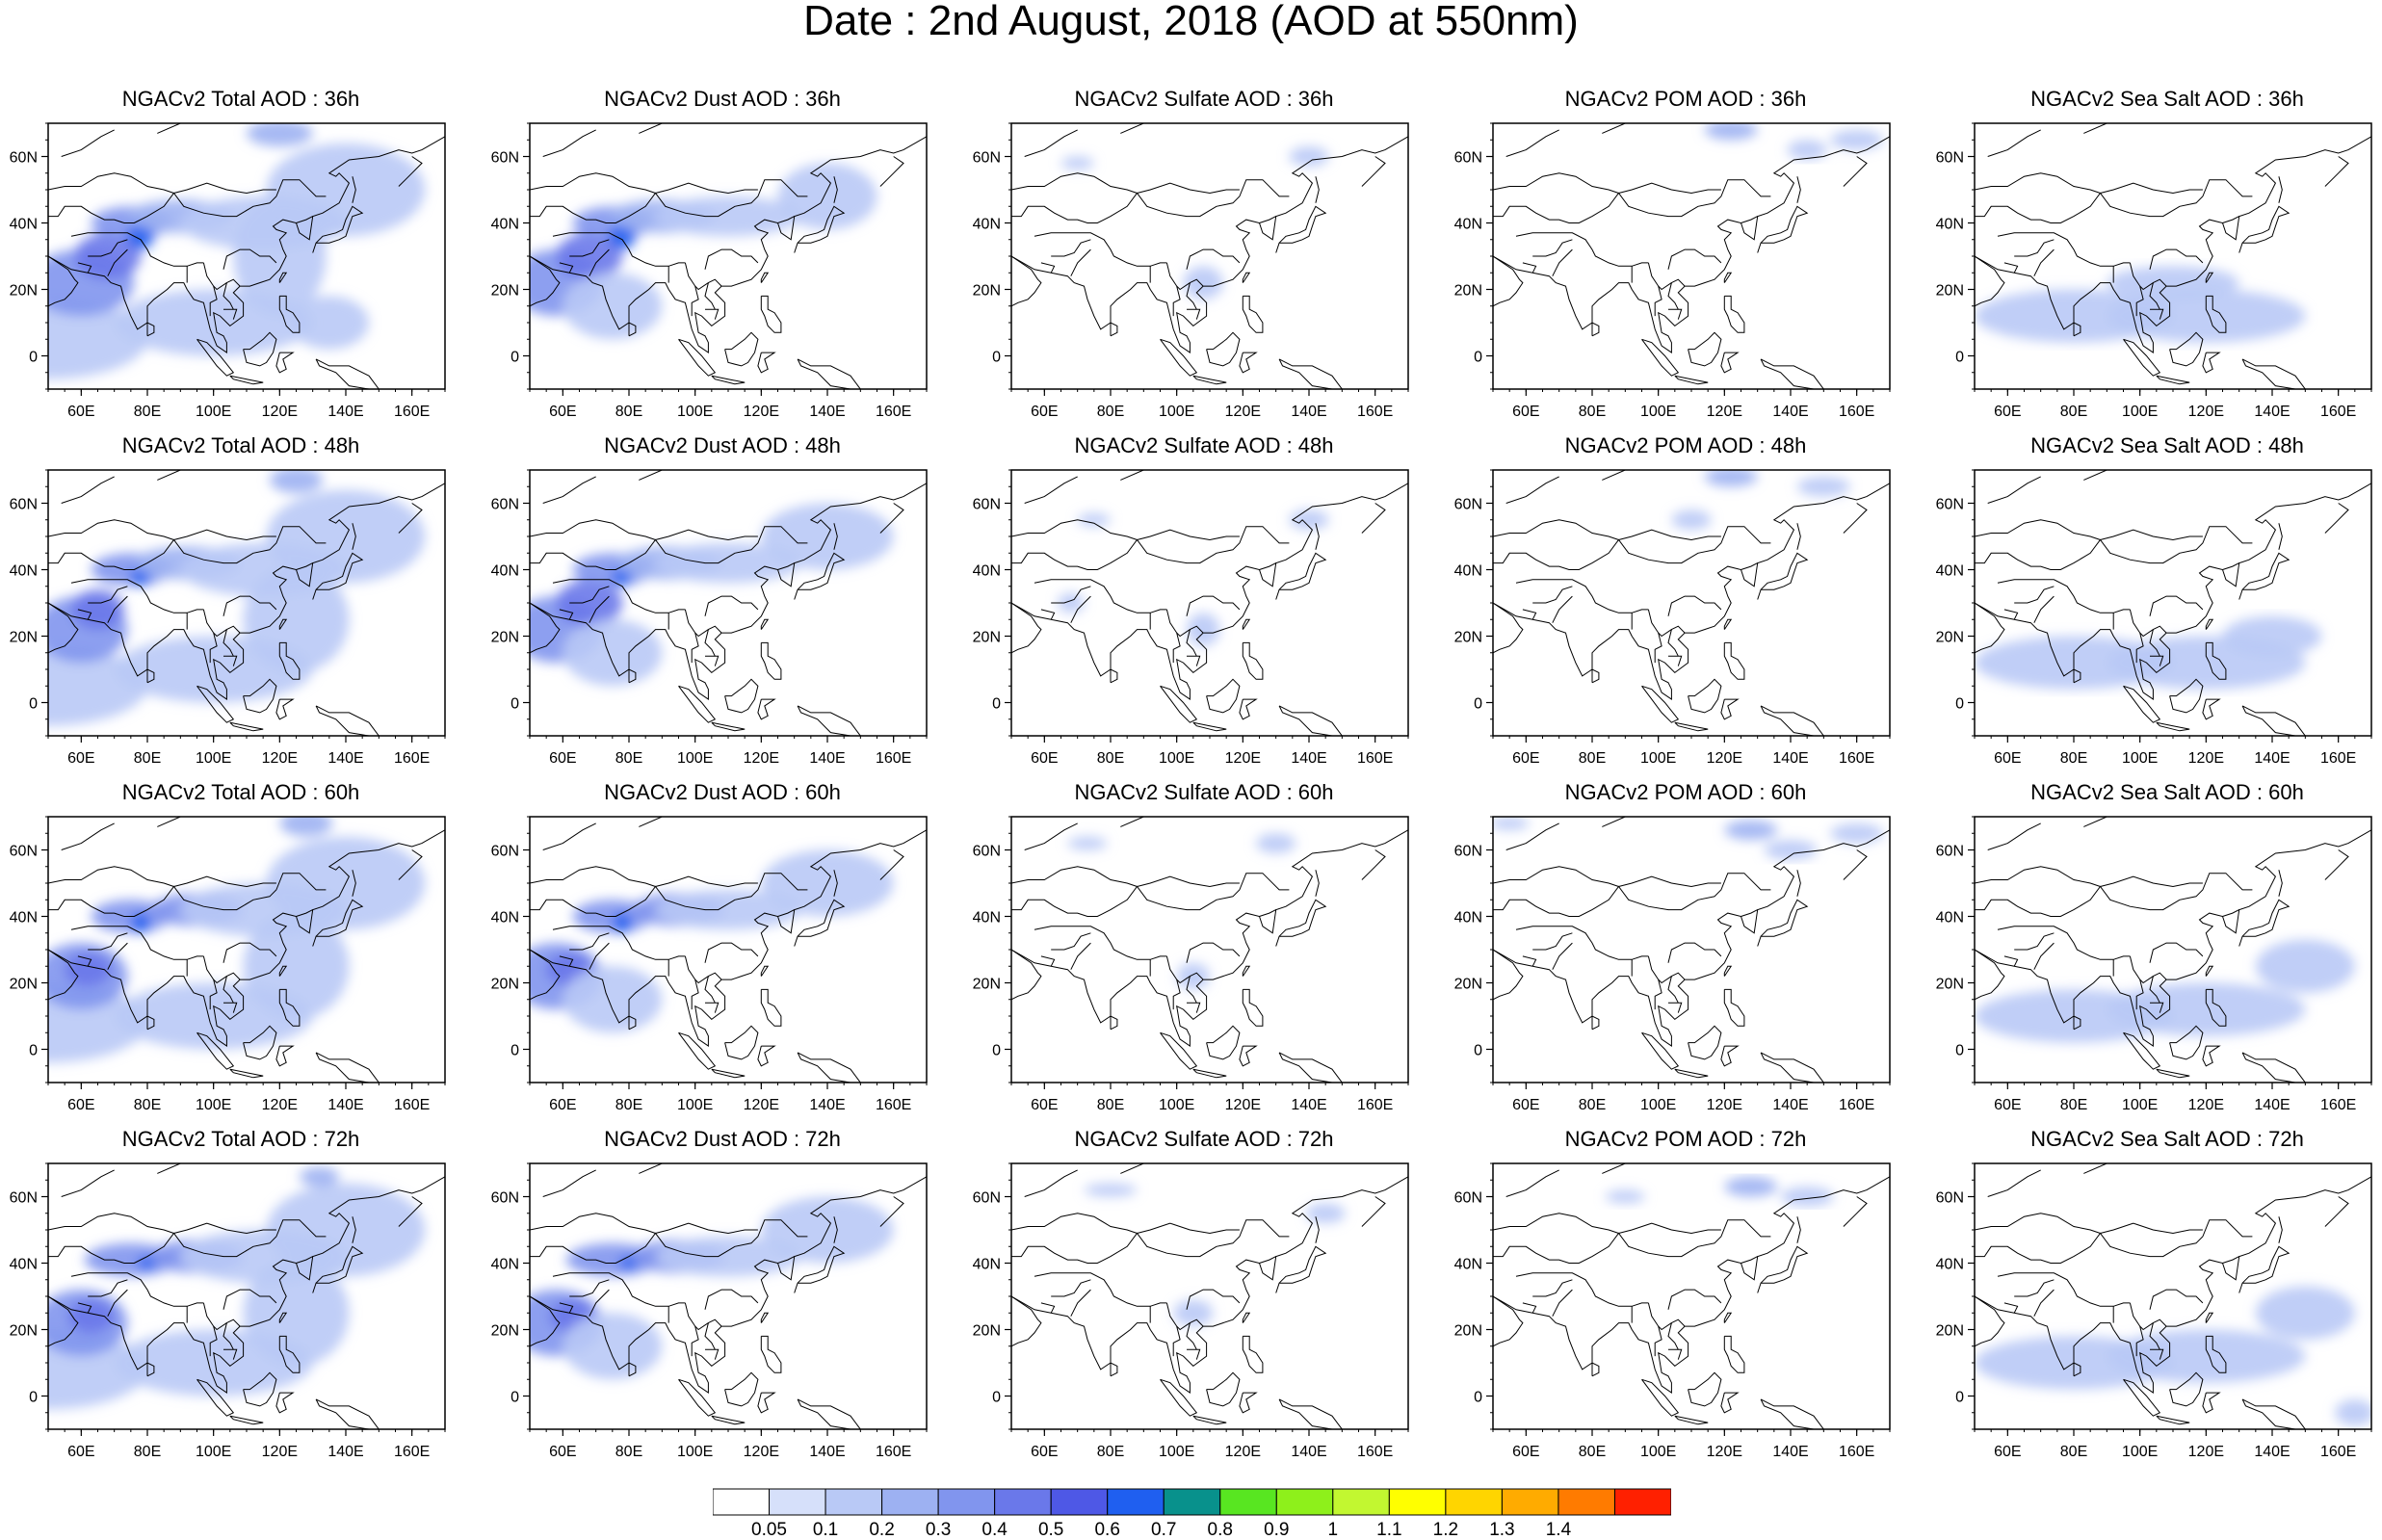 This screenshot has width=2382, height=1540. Describe the element at coordinates (769, 1530) in the screenshot. I see `colorbar-label: 0.05` at that location.